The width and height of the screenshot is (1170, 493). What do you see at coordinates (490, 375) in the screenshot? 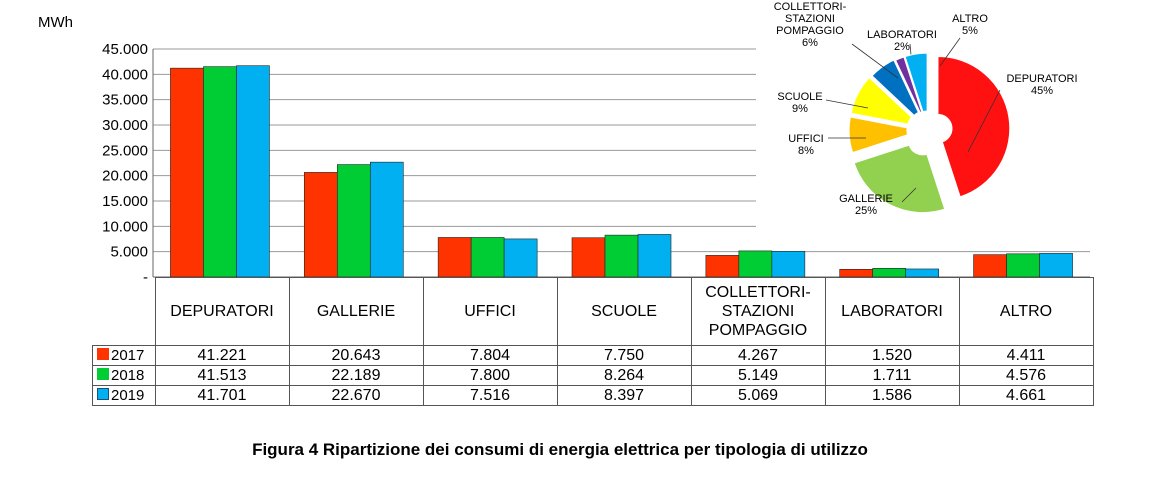
I see `table-cell: 7.800` at bounding box center [490, 375].